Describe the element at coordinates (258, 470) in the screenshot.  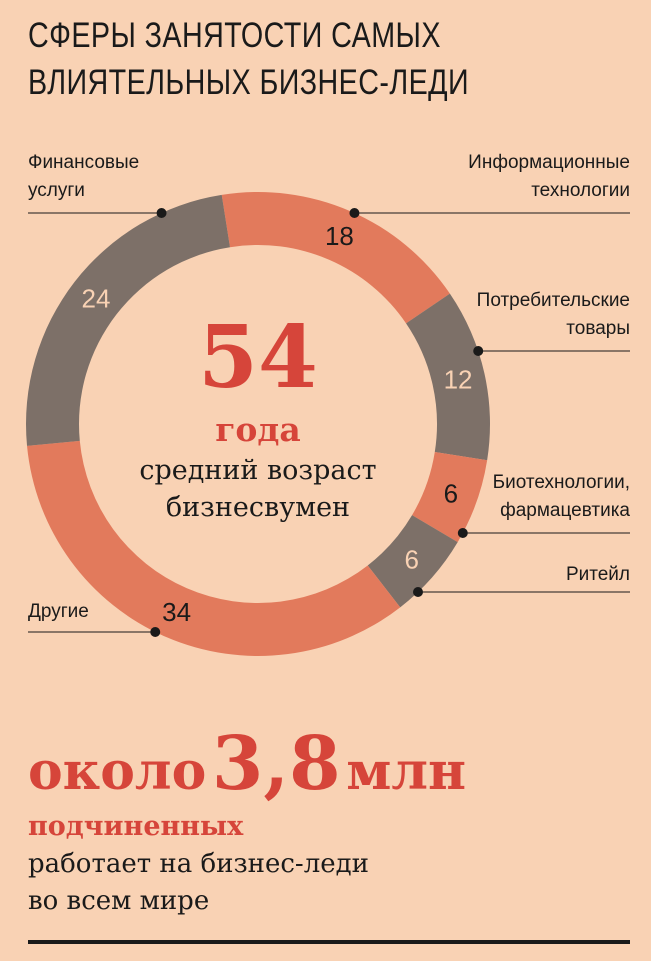
I see `average-age-desc-line-1: средний возраст` at that location.